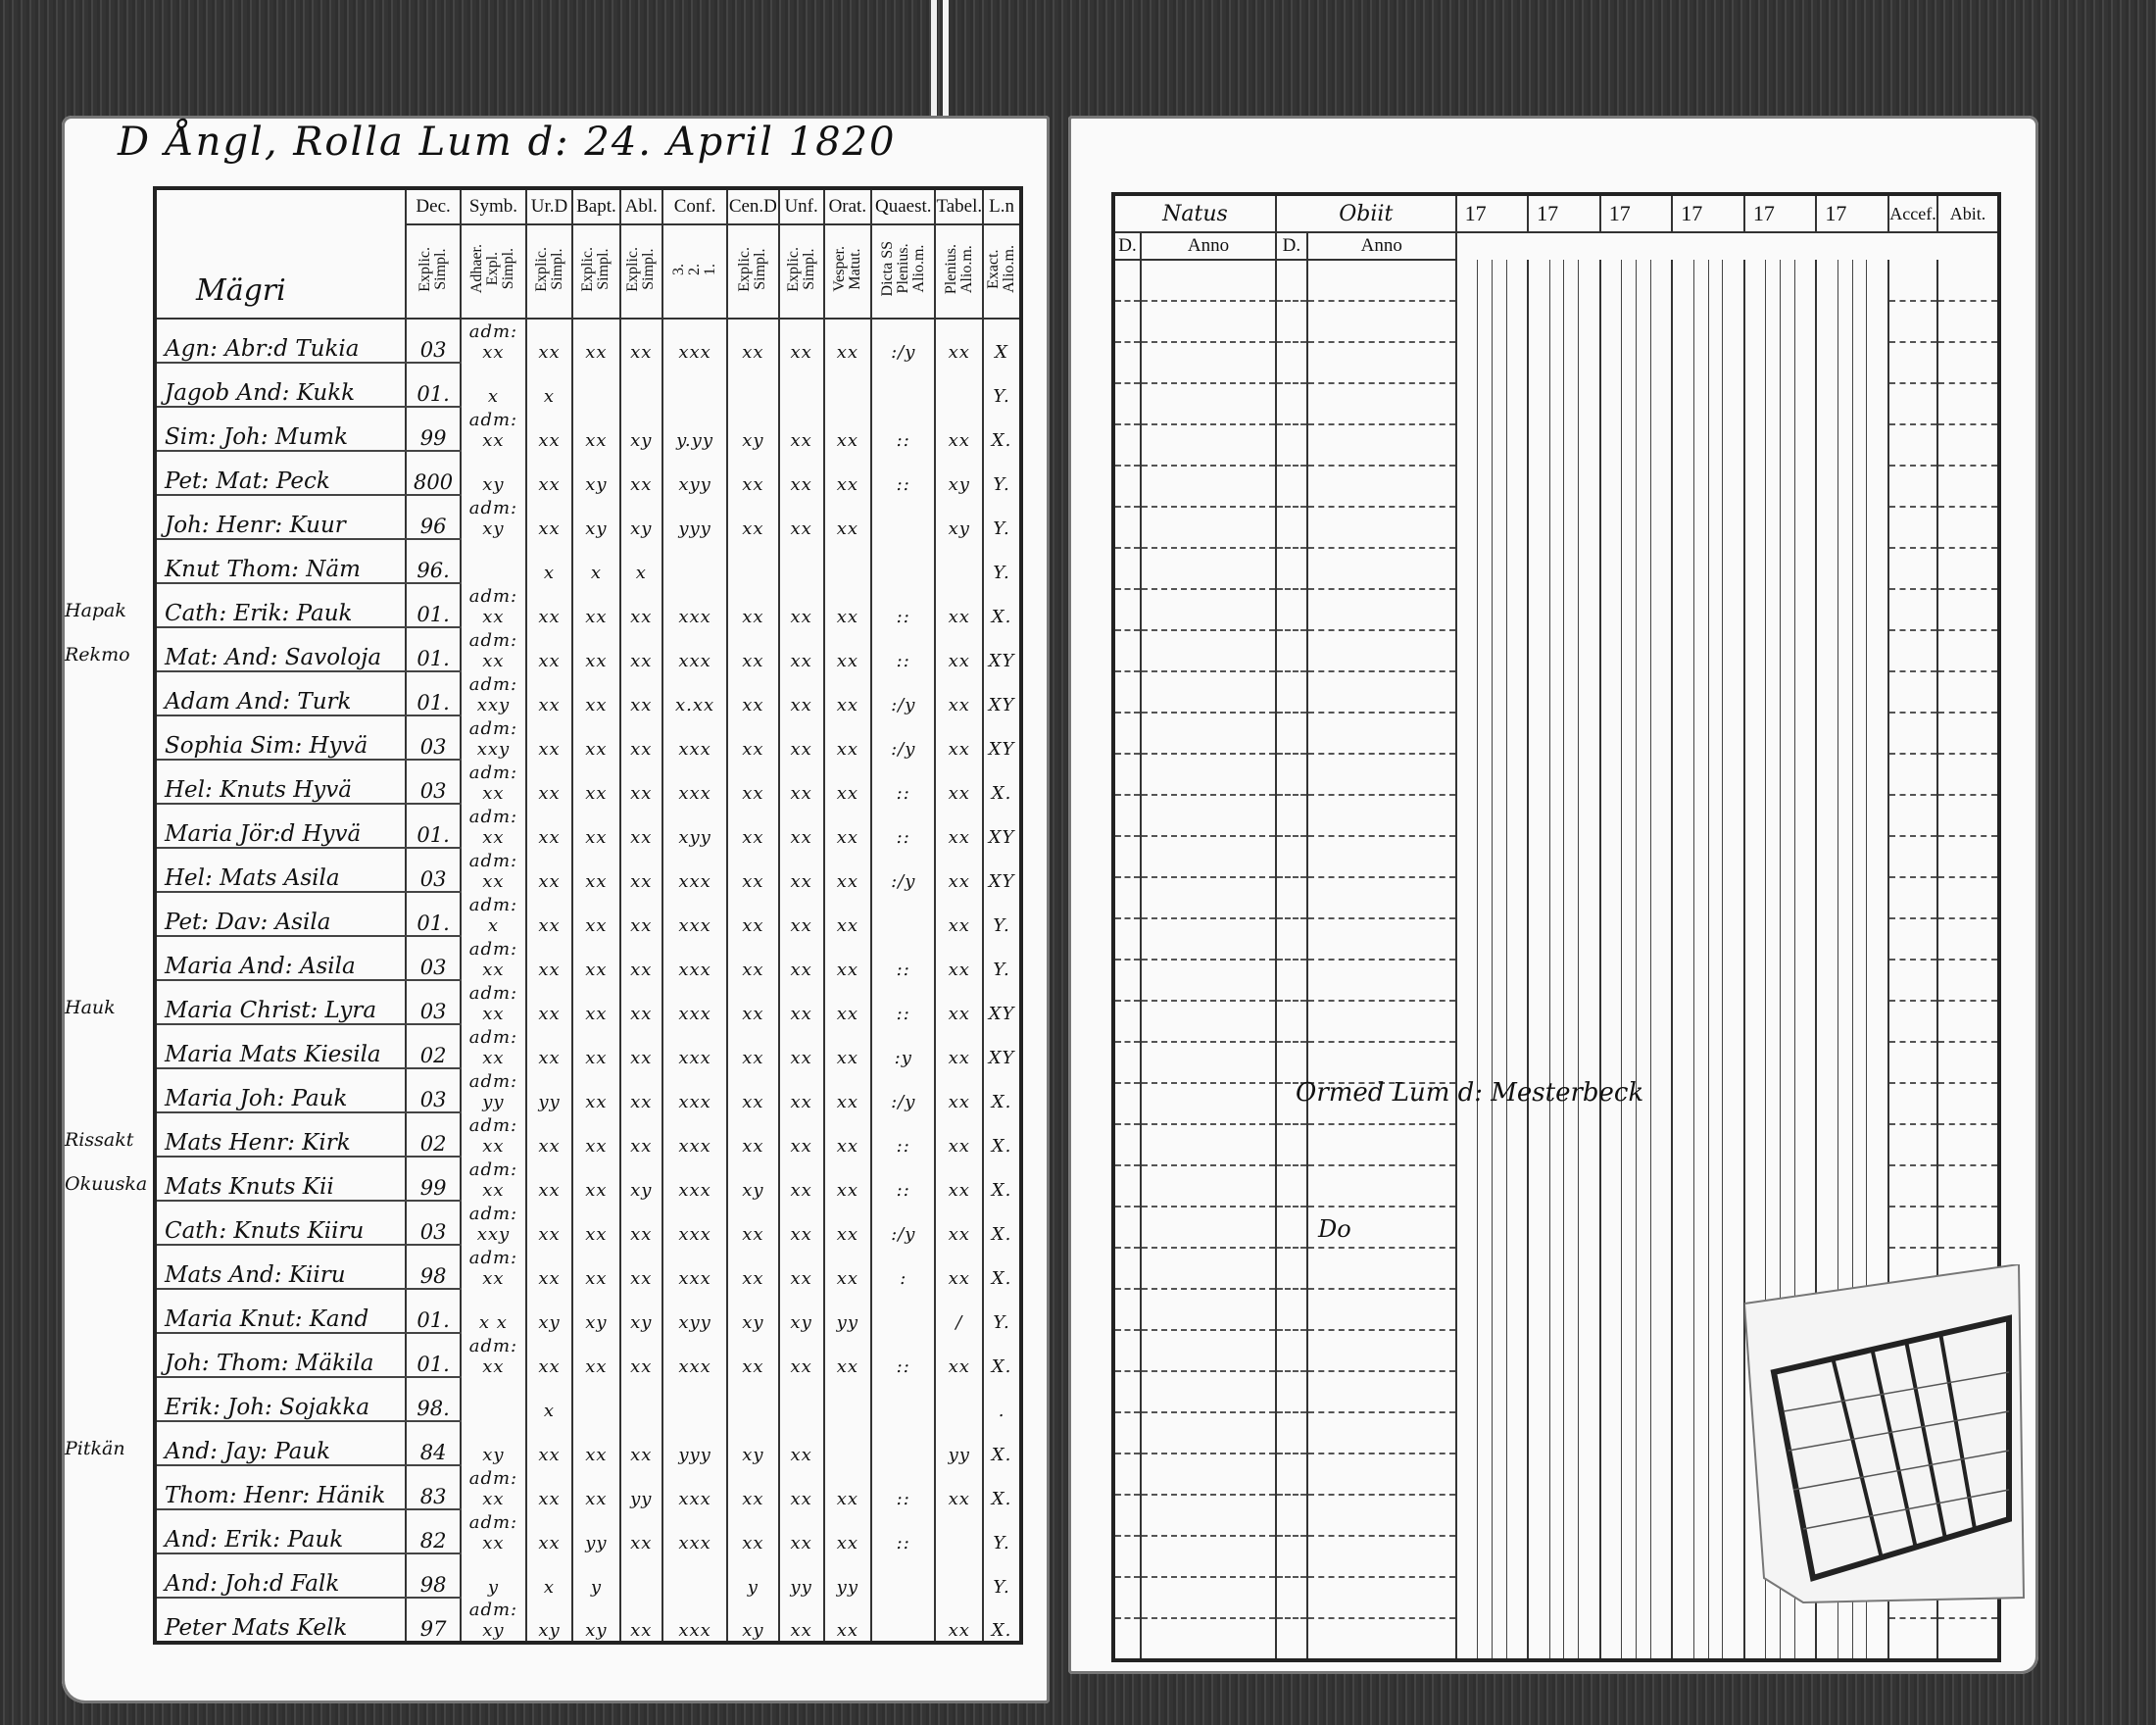 Image resolution: width=2156 pixels, height=1725 pixels. What do you see at coordinates (1635, 213) in the screenshot?
I see `year-header: 17` at bounding box center [1635, 213].